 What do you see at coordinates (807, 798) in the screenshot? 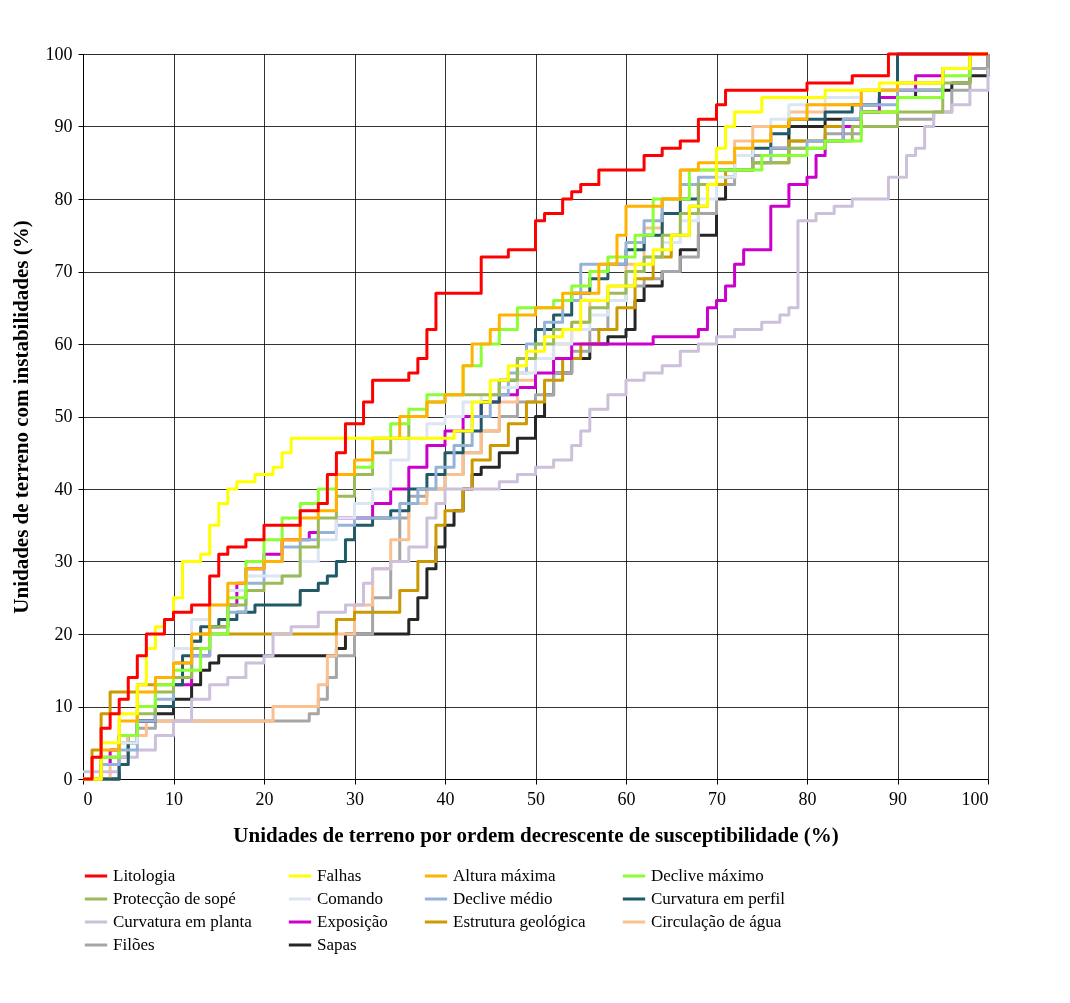
I see `x-tick-label: 80` at bounding box center [807, 798].